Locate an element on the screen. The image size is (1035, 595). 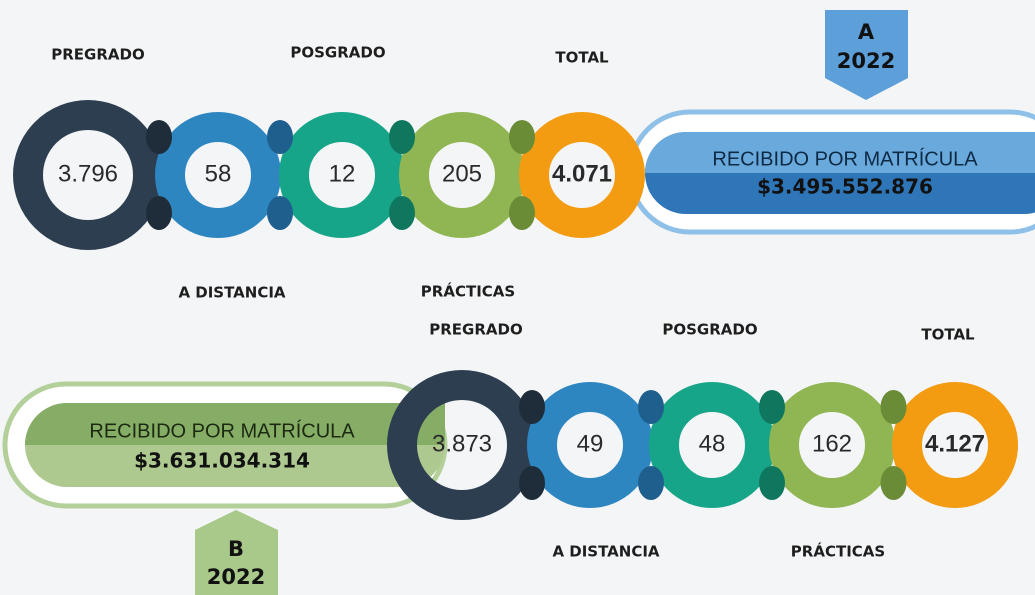
received-amount: $3.495.552.876 is located at coordinates (845, 187).